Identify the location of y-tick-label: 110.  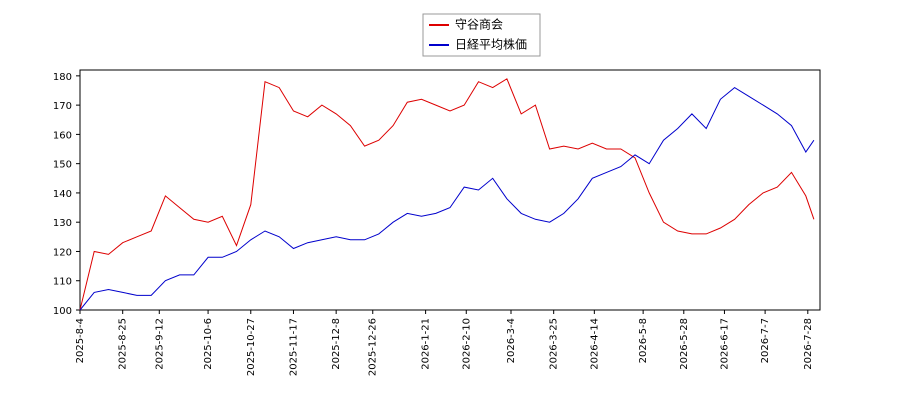
(62, 282).